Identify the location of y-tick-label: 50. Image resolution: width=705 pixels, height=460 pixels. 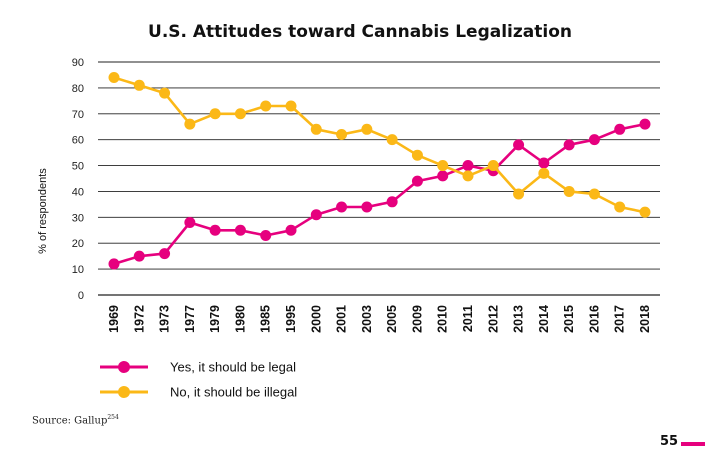
(78, 167).